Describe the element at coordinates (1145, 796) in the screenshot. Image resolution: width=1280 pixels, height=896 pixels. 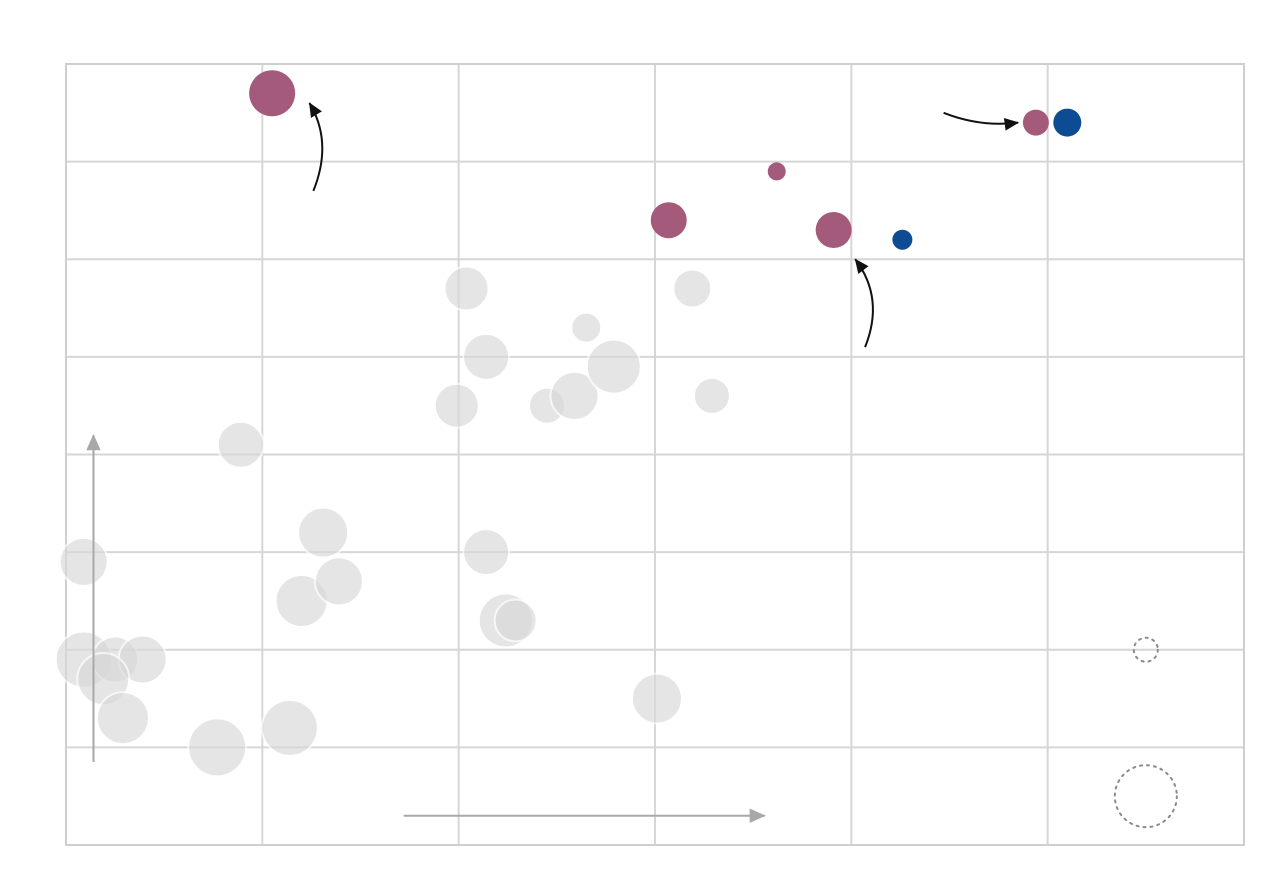
I see `size-legend-large-circle` at that location.